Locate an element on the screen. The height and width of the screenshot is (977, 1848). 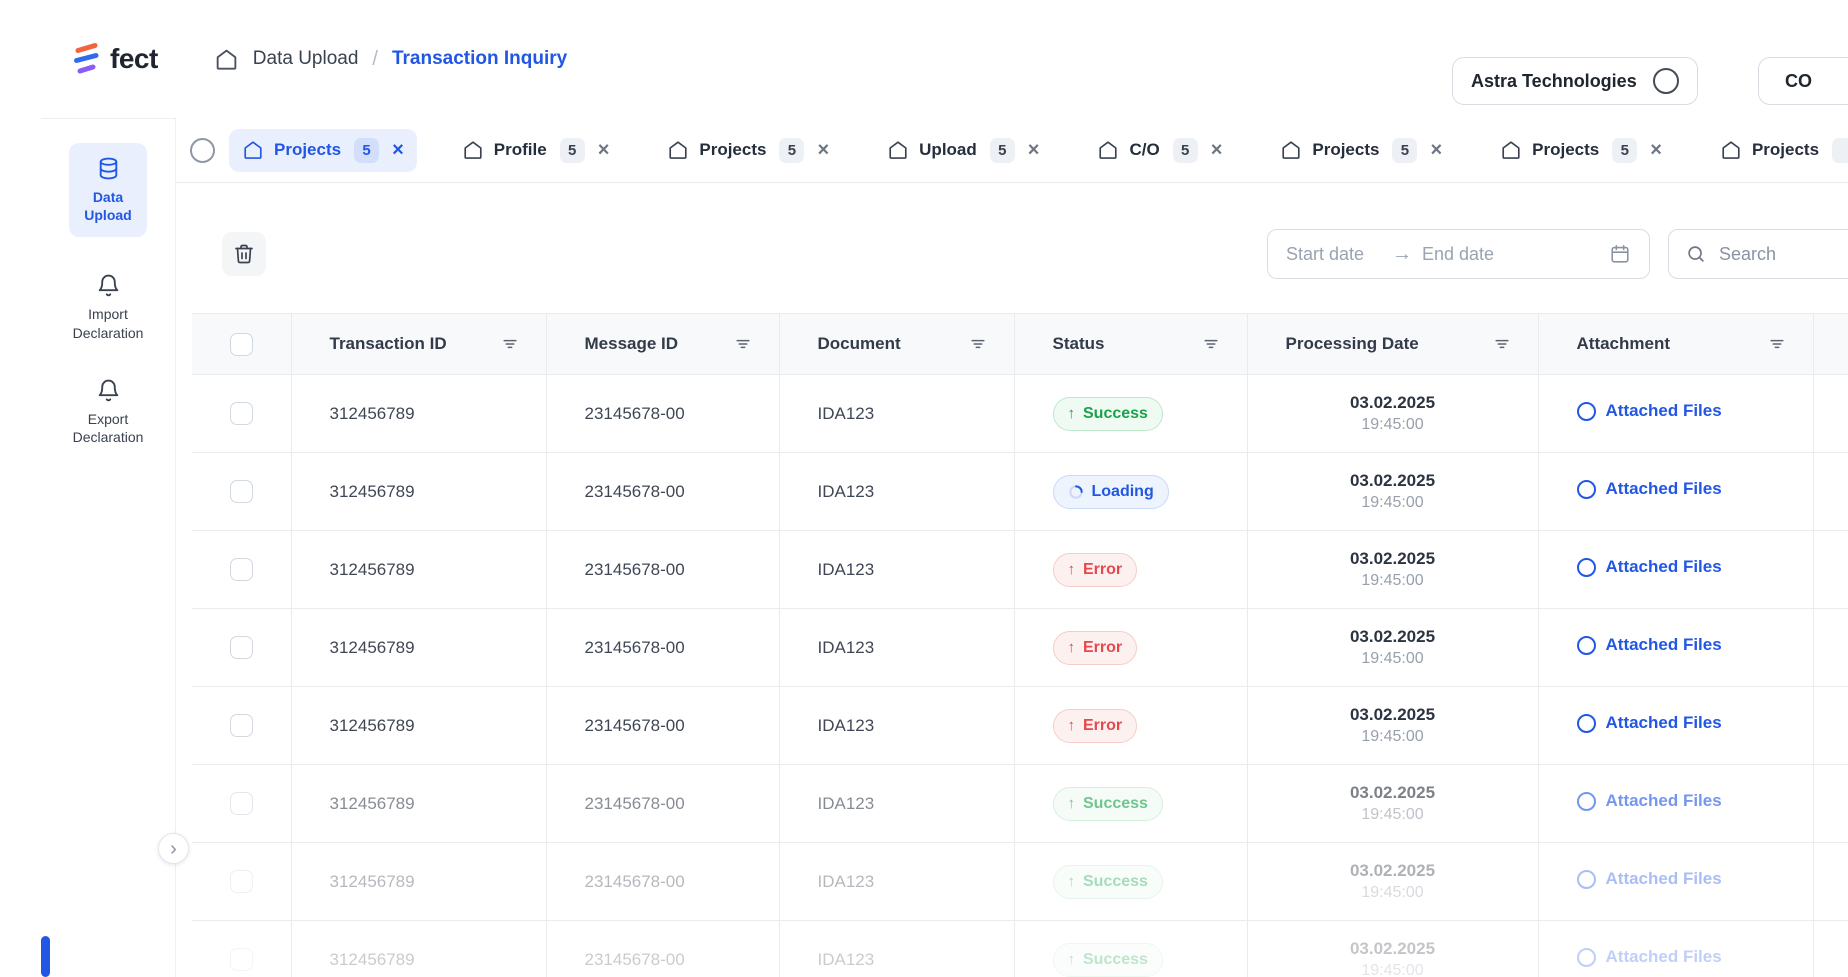
user-button: CO is located at coordinates (1803, 81).